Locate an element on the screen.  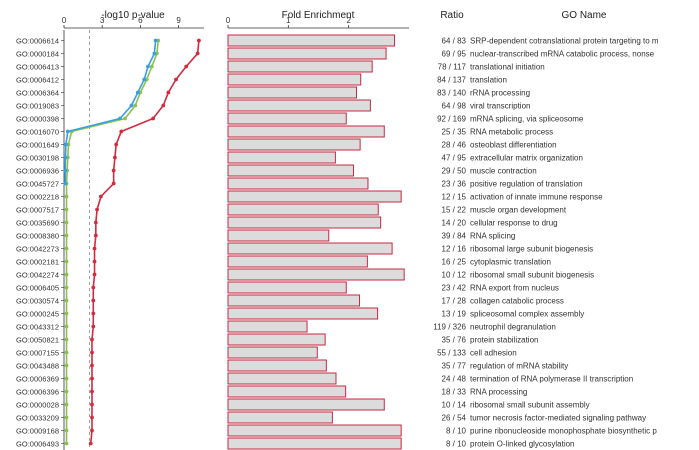
go-id-label: GO:0006413 is located at coordinates (37, 67).